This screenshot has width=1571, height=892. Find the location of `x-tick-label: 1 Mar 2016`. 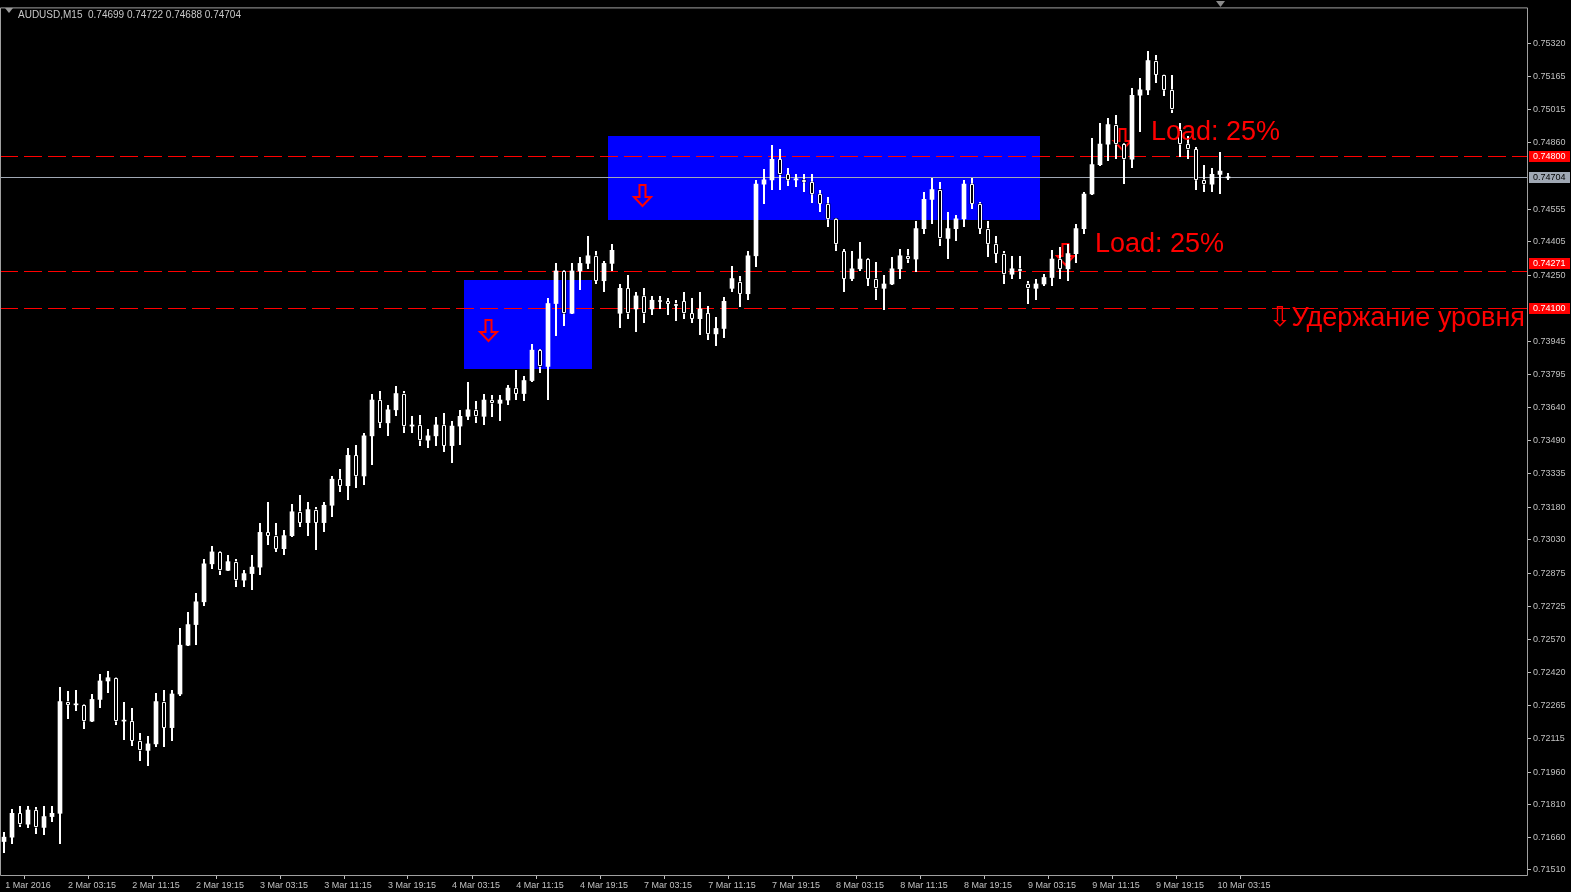

x-tick-label: 1 Mar 2016 is located at coordinates (28, 884).